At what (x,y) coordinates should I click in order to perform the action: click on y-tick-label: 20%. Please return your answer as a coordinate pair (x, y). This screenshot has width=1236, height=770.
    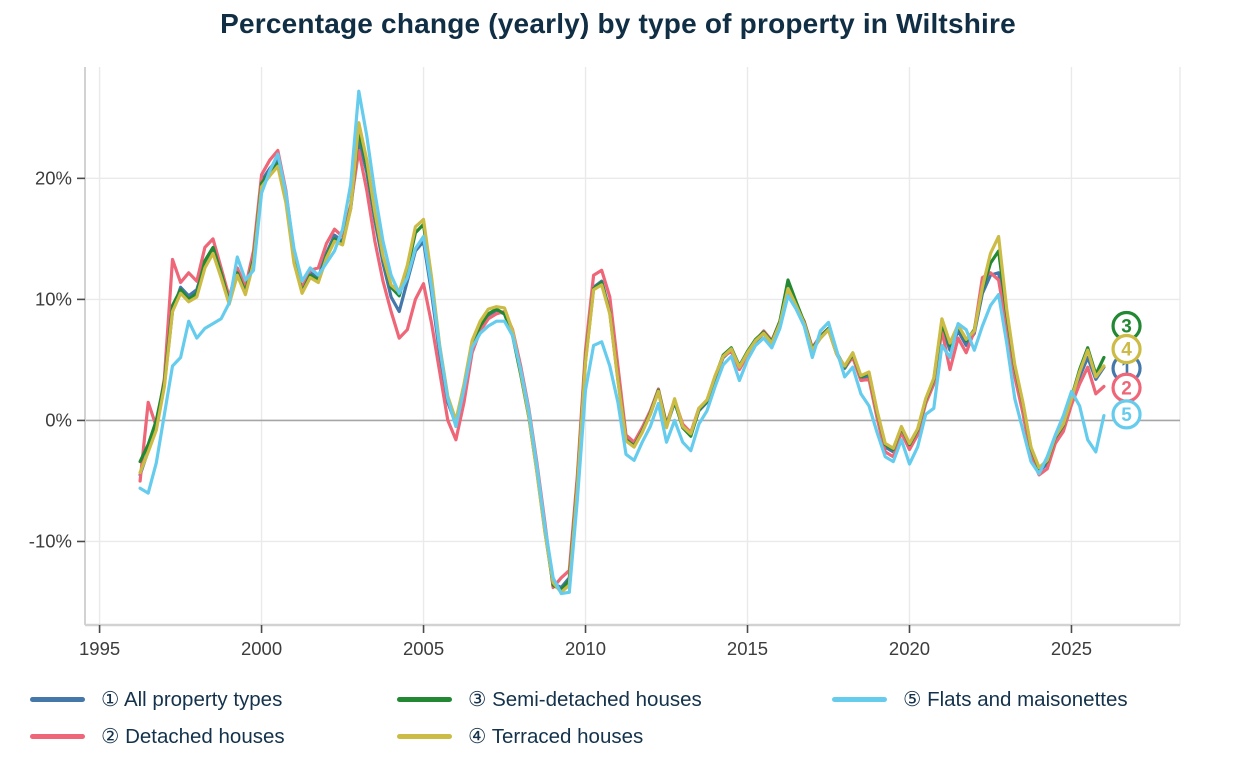
    Looking at the image, I should click on (53, 177).